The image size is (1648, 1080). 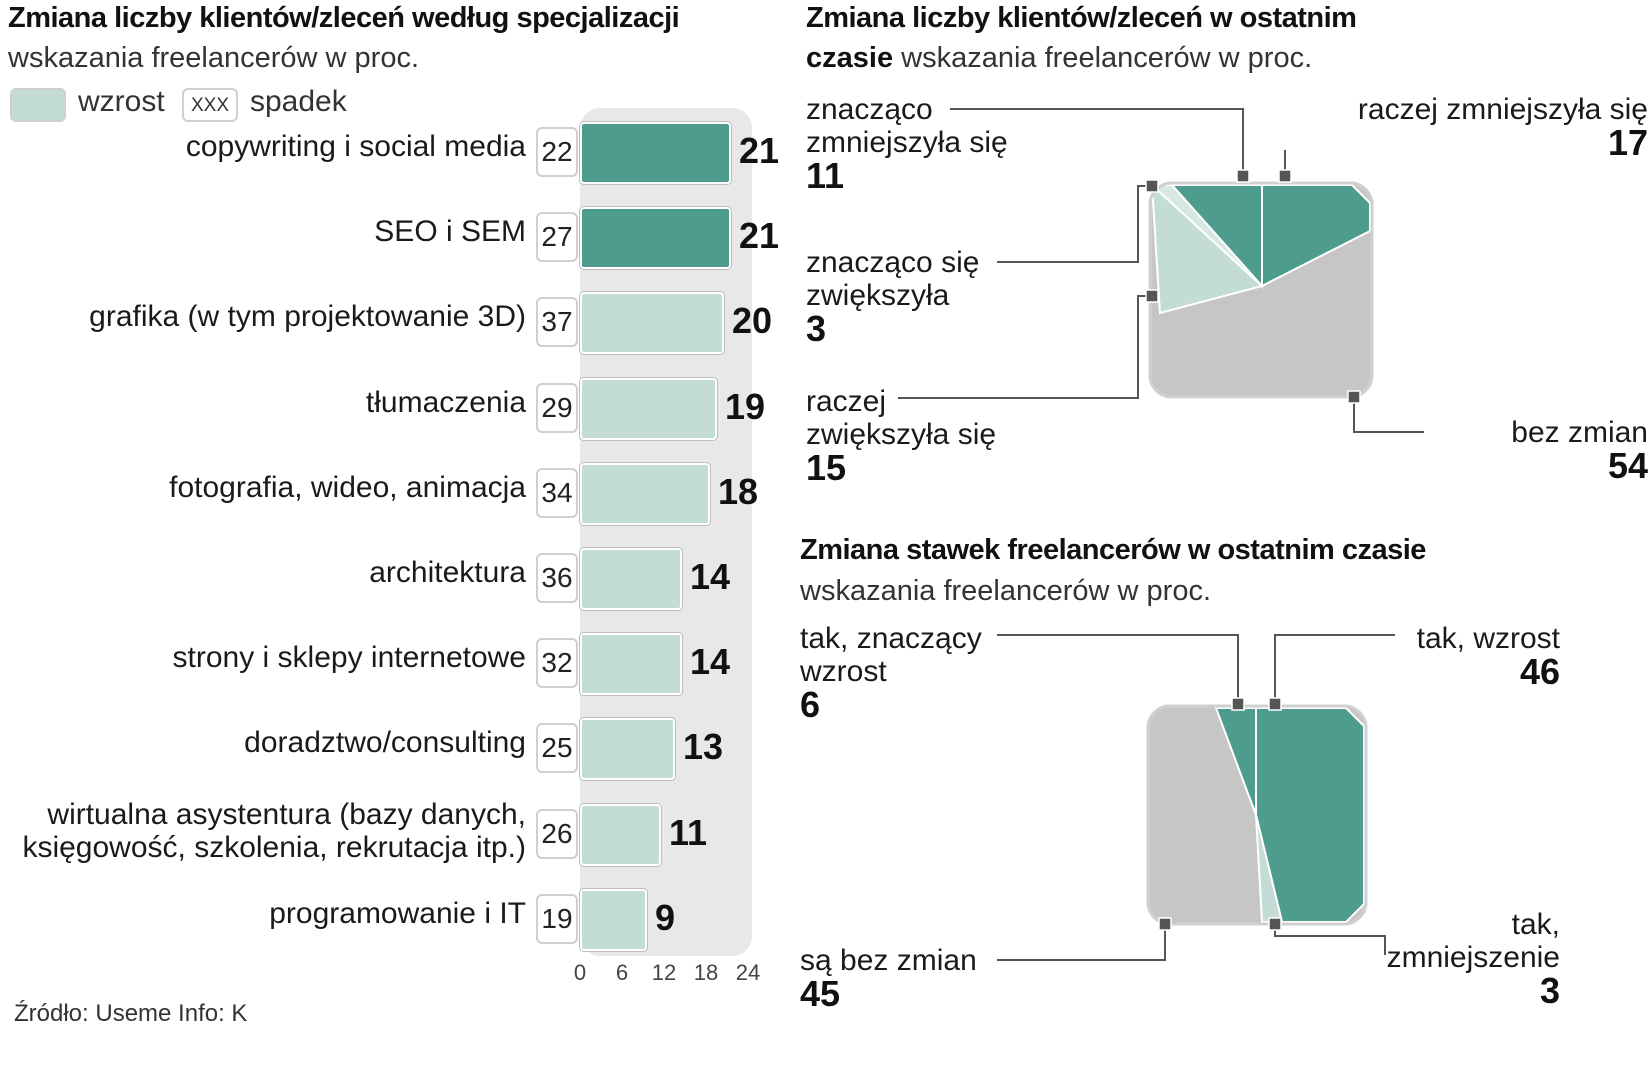 I want to click on pie1-value-znaczaco-zw: 3, so click(x=816, y=328).